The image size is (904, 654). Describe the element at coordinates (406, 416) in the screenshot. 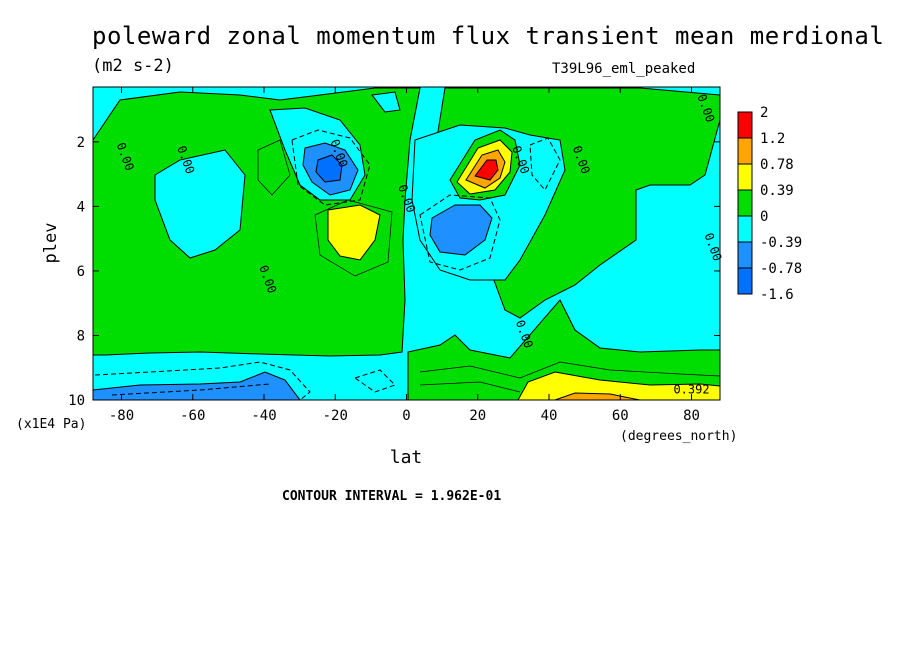

I see `x-tick-label: 0` at that location.